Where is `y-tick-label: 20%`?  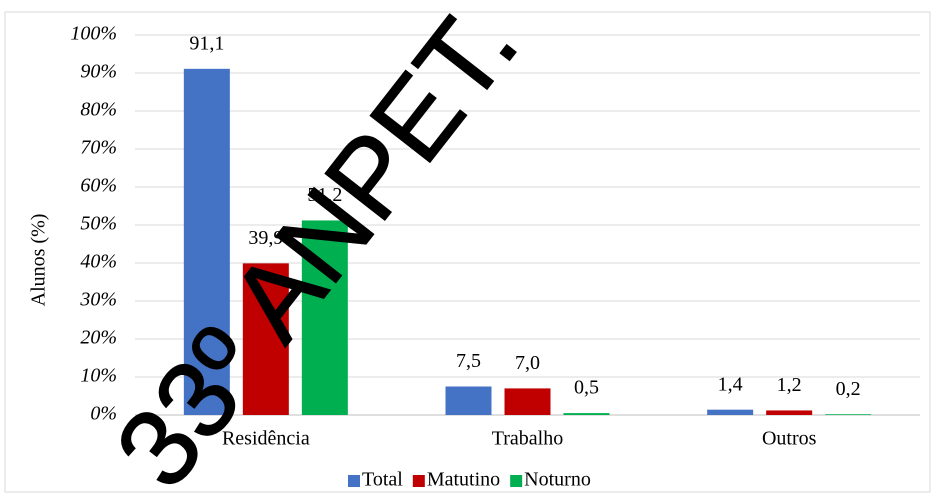 y-tick-label: 20% is located at coordinates (98, 338).